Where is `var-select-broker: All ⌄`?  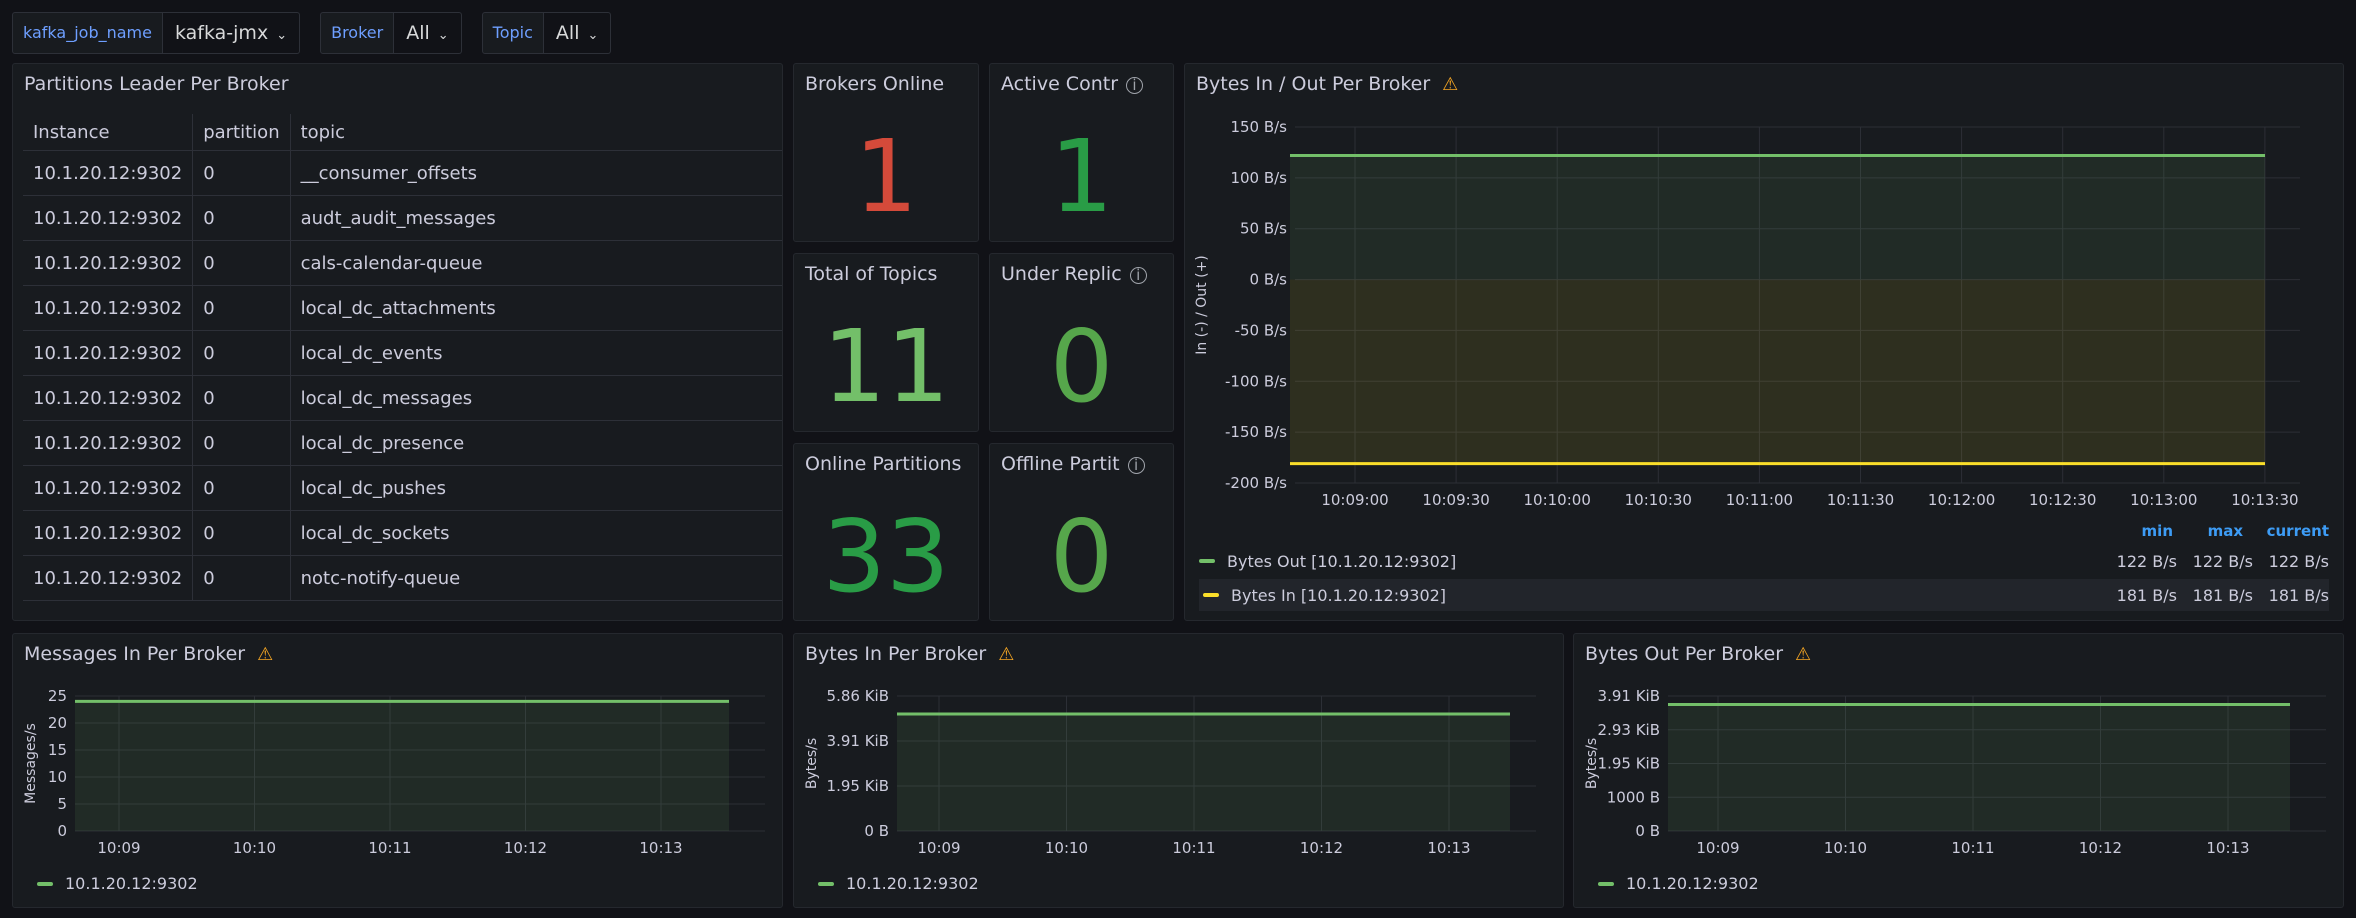
var-select-broker: All ⌄ is located at coordinates (428, 33).